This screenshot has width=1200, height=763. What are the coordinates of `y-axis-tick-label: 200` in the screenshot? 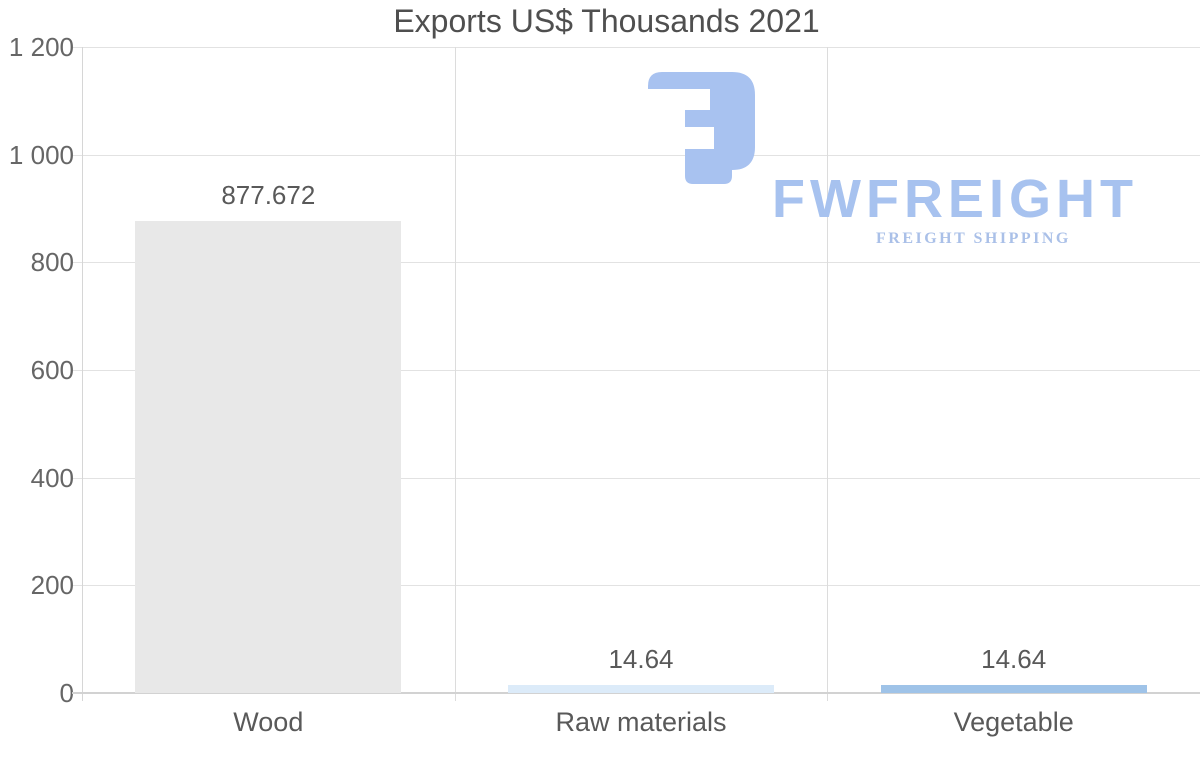 It's located at (52, 585).